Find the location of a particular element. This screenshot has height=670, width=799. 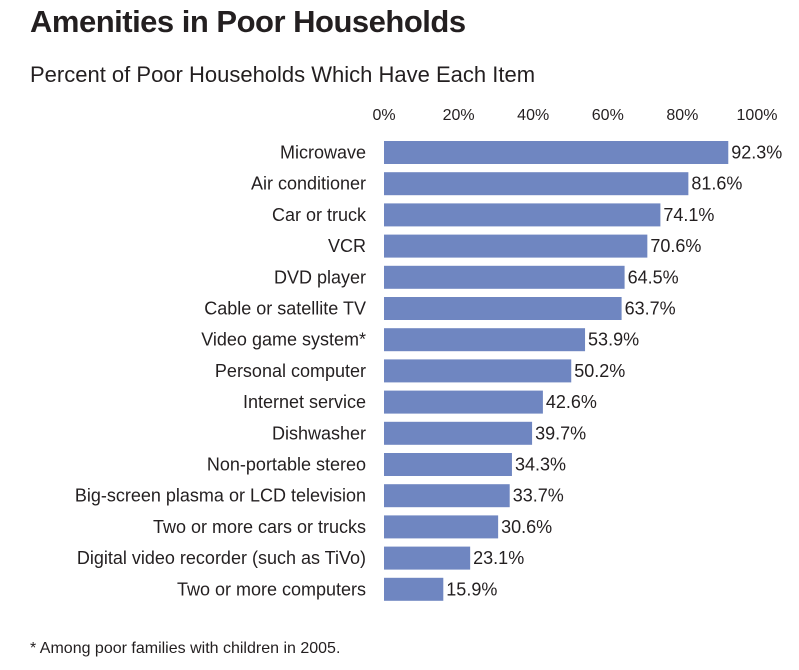

category-label: Digital video recorder (such as TiVo) is located at coordinates (221, 558).